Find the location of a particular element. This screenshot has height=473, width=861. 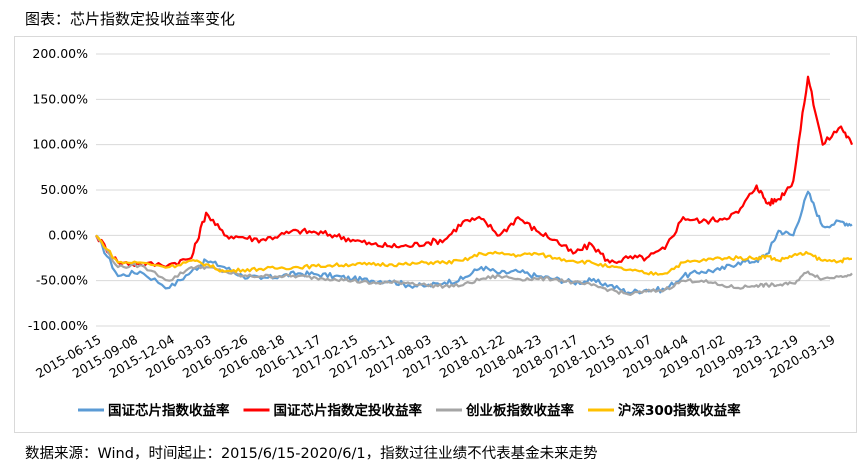

y-tick-label: 100.00% is located at coordinates (60, 144).